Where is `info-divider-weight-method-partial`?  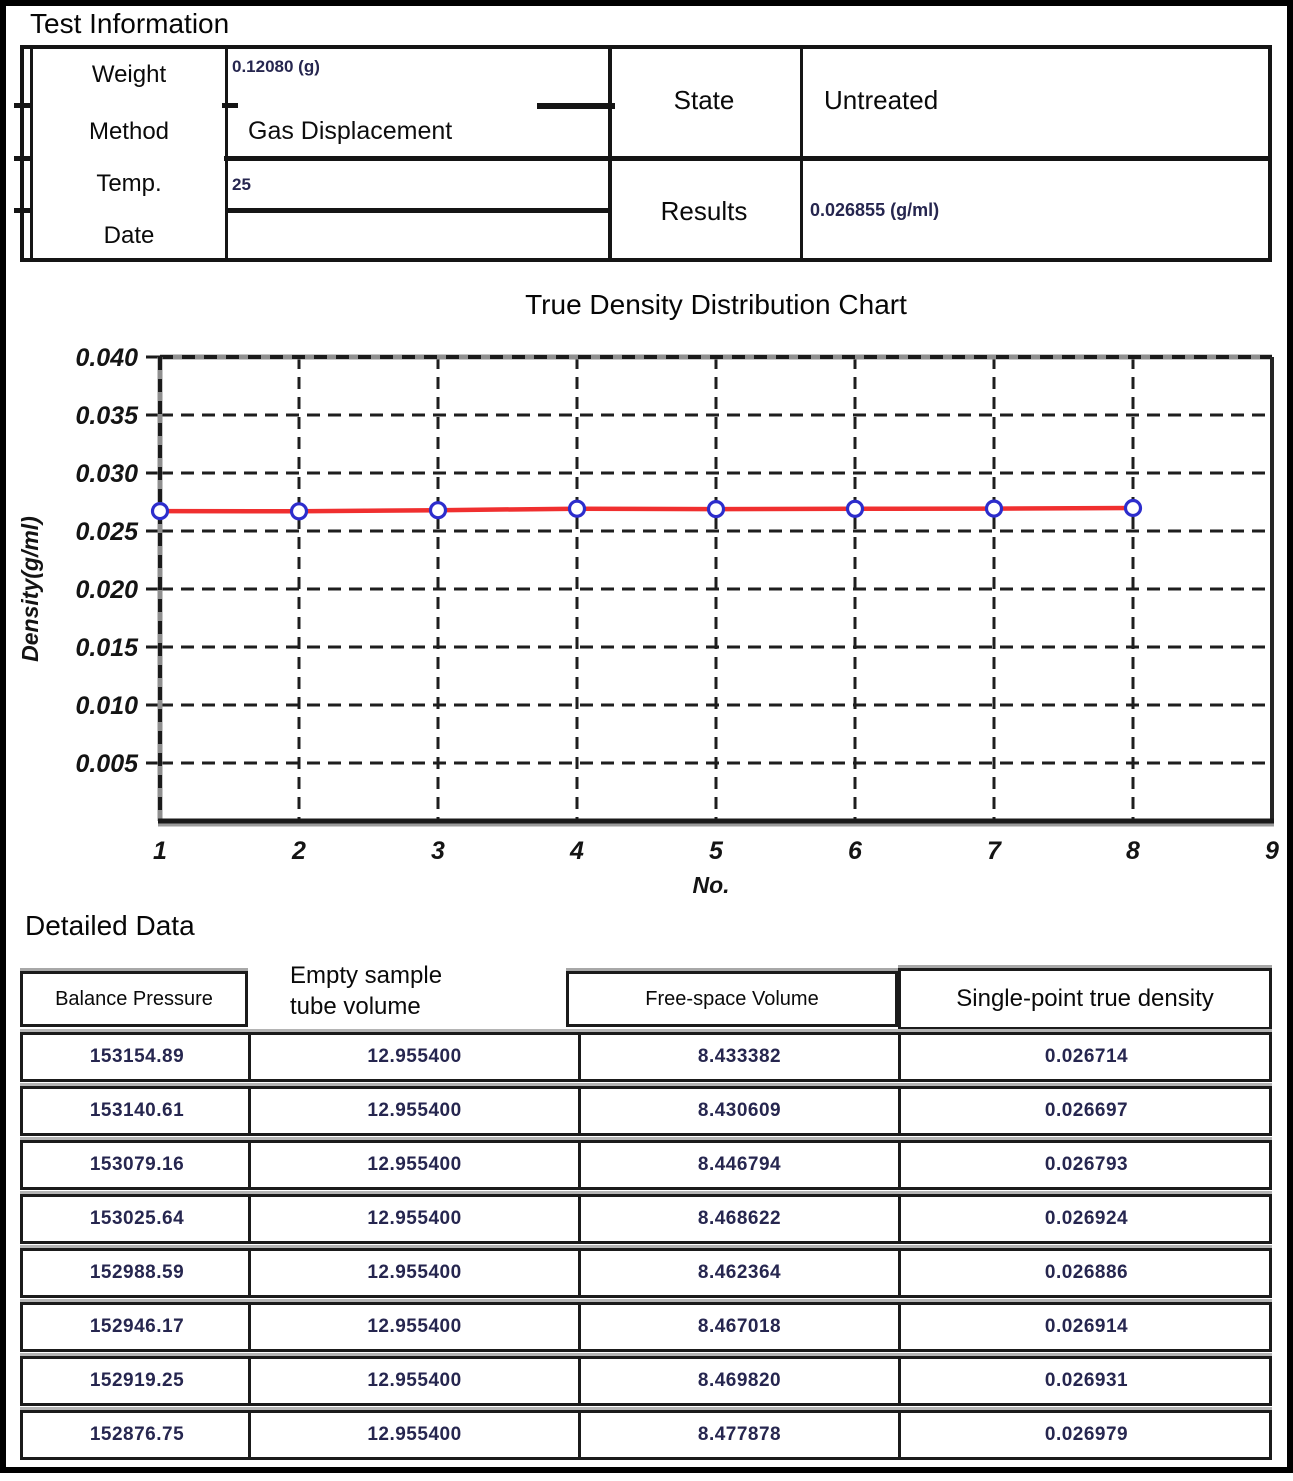 info-divider-weight-method-partial is located at coordinates (576, 106).